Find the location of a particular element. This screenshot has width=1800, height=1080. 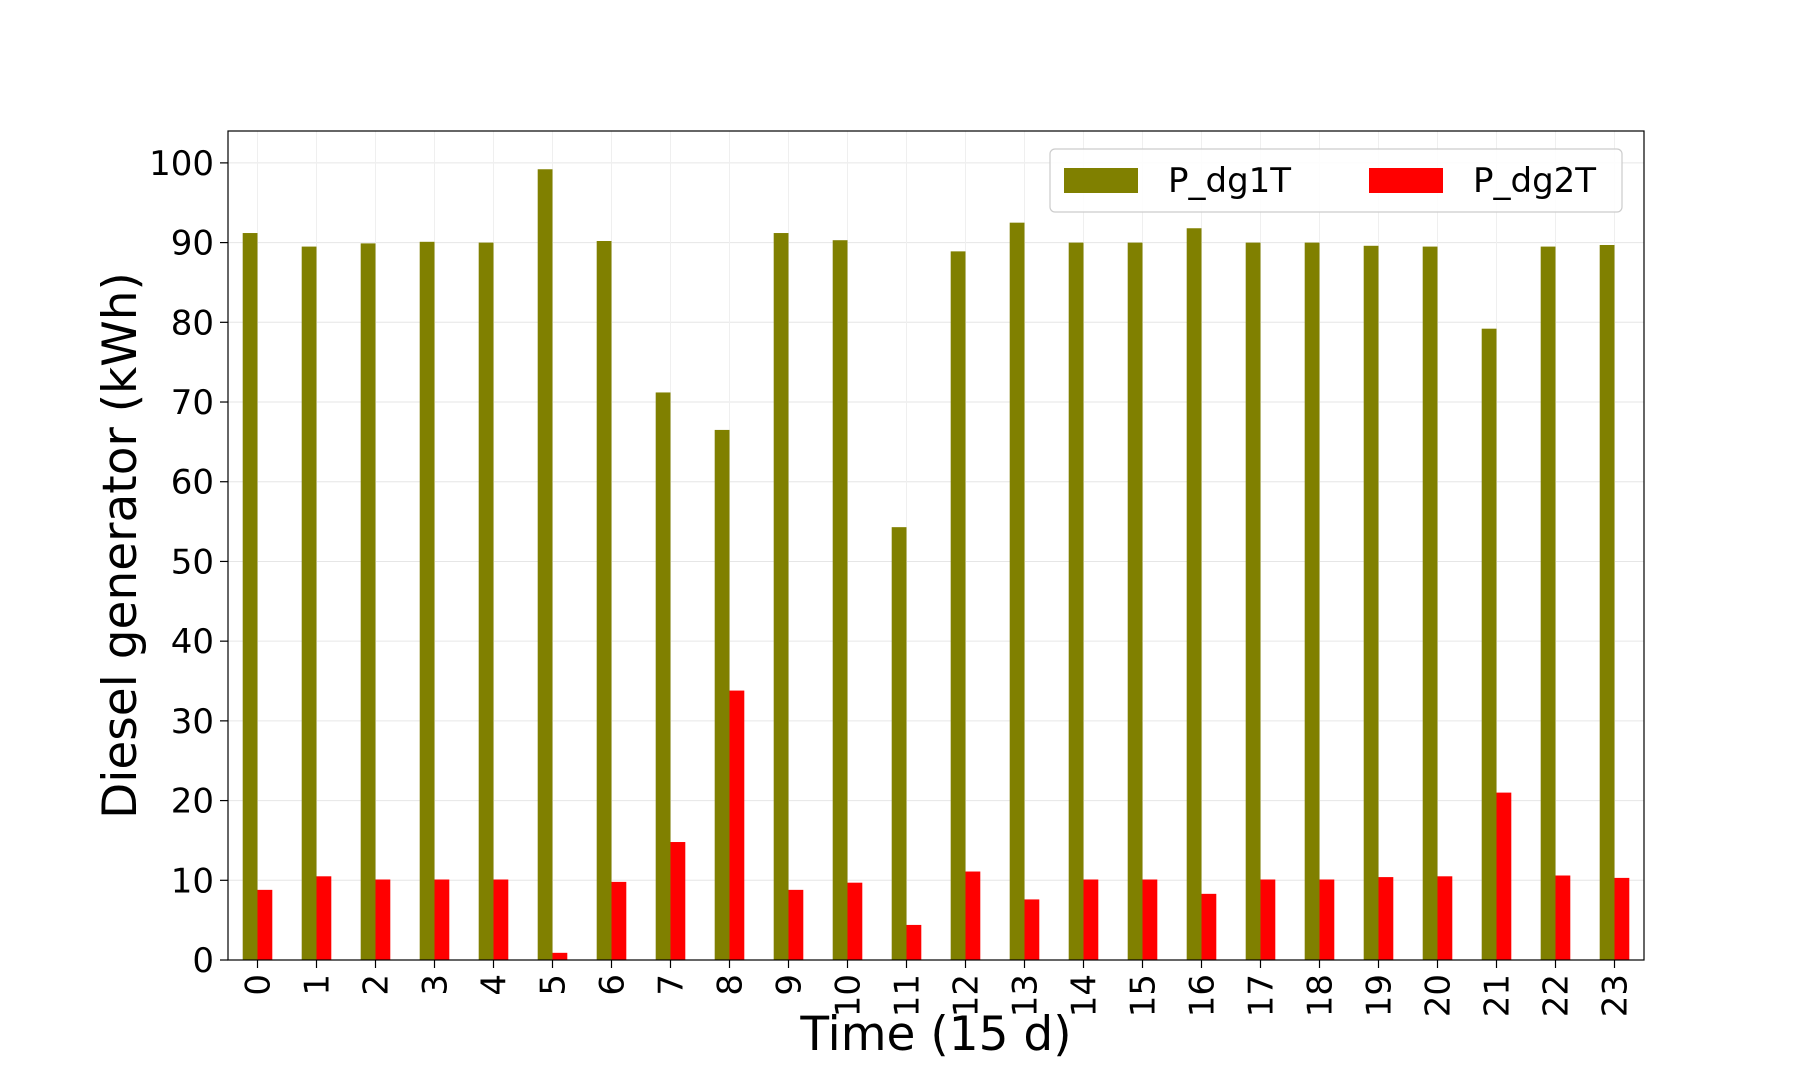

x-axis: 0 1 2 3 4 5 6 7 8 9 10 11 12 13 14 15 16 17 18 19 20 21 22 23 is located at coordinates (937, 988).